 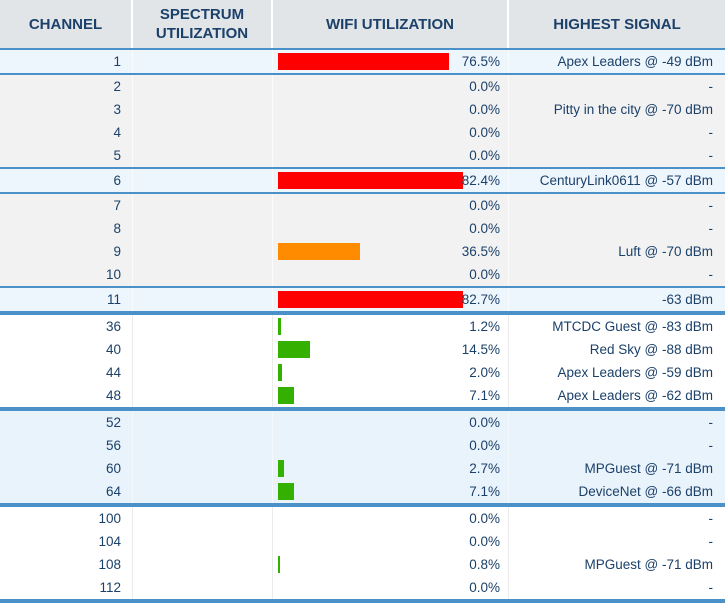 I want to click on channel-cell: 7, so click(x=66, y=205).